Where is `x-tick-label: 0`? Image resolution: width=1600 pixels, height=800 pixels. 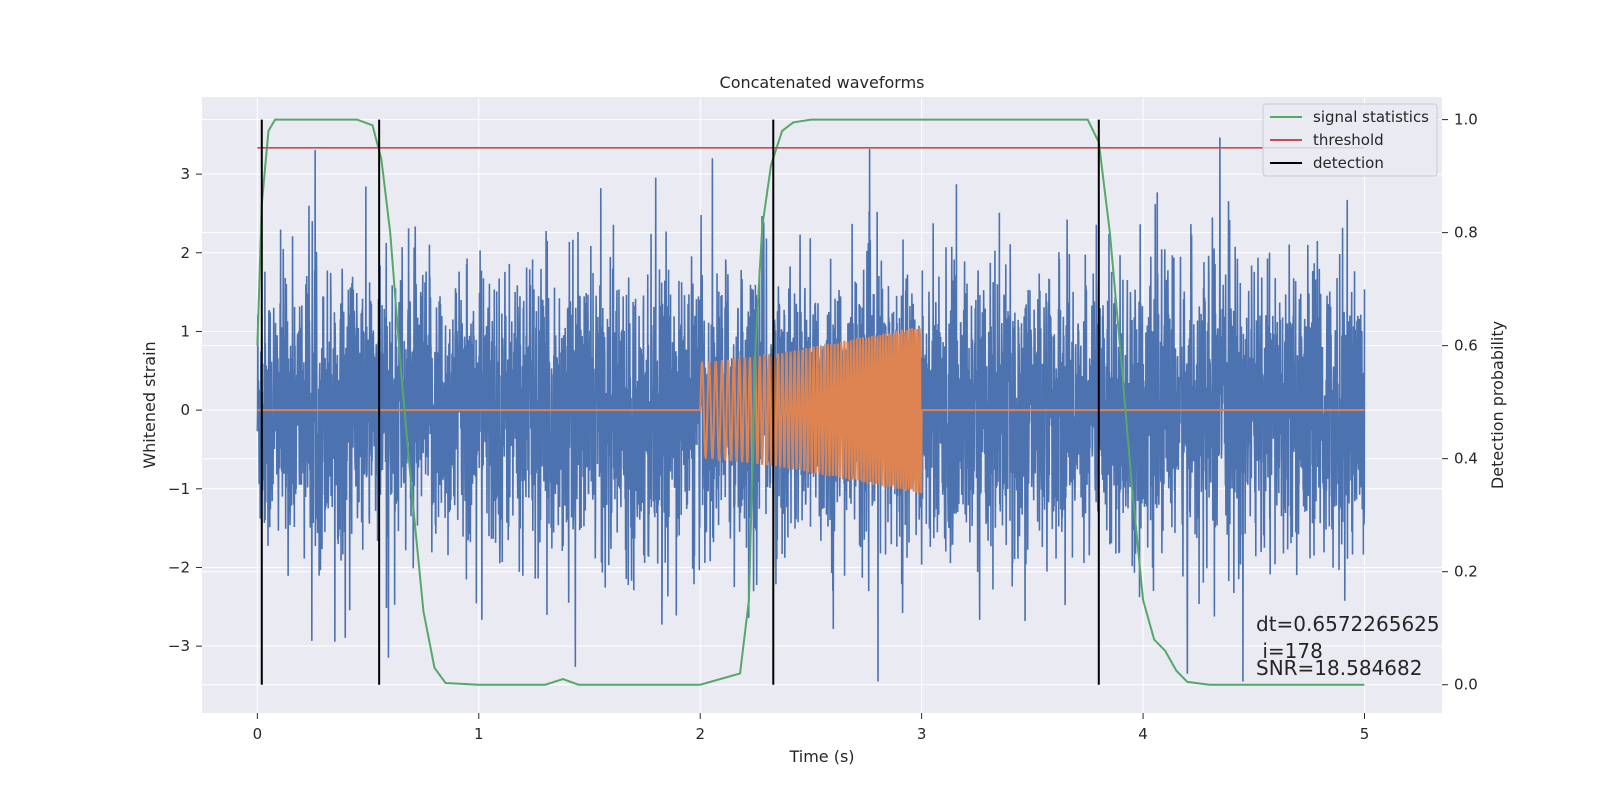
x-tick-label: 0 is located at coordinates (258, 734).